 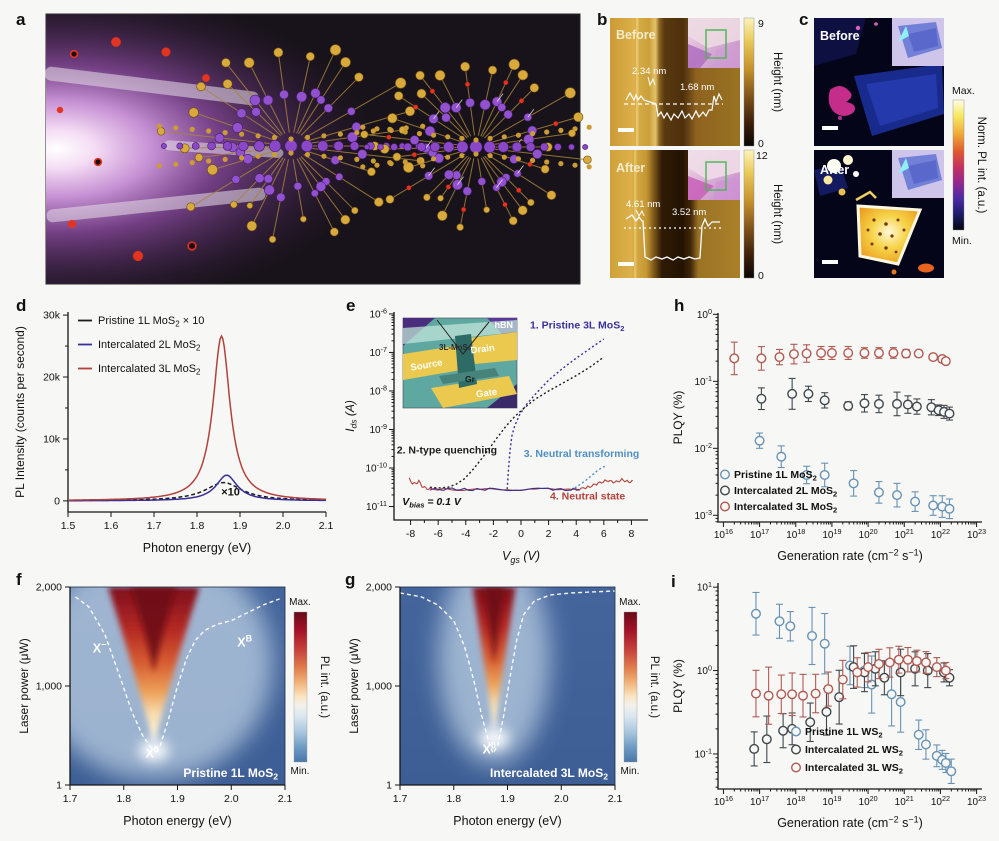 I want to click on y-tick-label: 10-1​, so click(x=703, y=381).